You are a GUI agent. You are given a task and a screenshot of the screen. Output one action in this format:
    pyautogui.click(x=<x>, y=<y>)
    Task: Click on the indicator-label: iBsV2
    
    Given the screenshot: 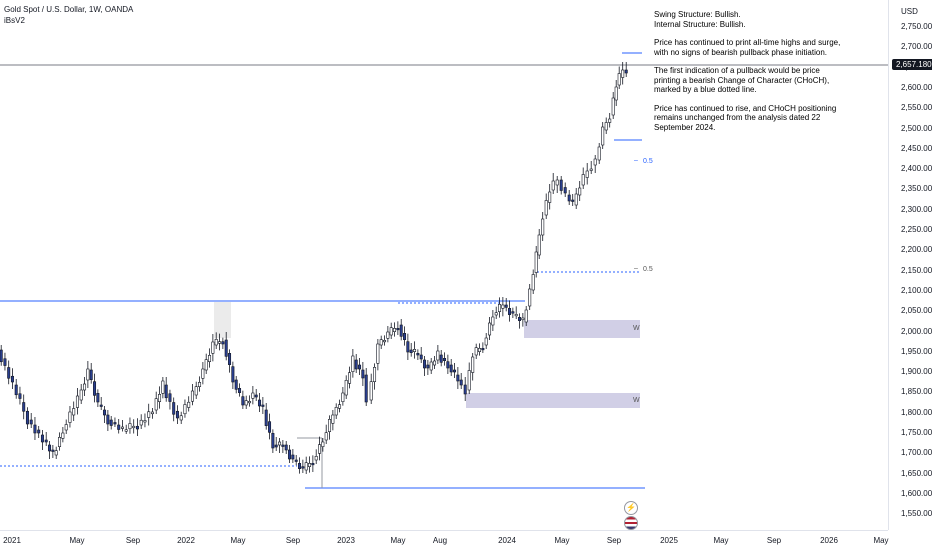 What is the action you would take?
    pyautogui.click(x=14, y=20)
    